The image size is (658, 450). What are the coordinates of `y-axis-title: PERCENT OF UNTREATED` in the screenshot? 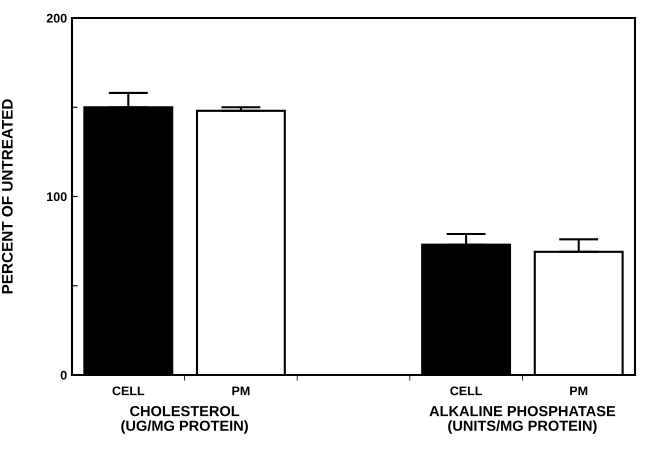 It's located at (7, 196).